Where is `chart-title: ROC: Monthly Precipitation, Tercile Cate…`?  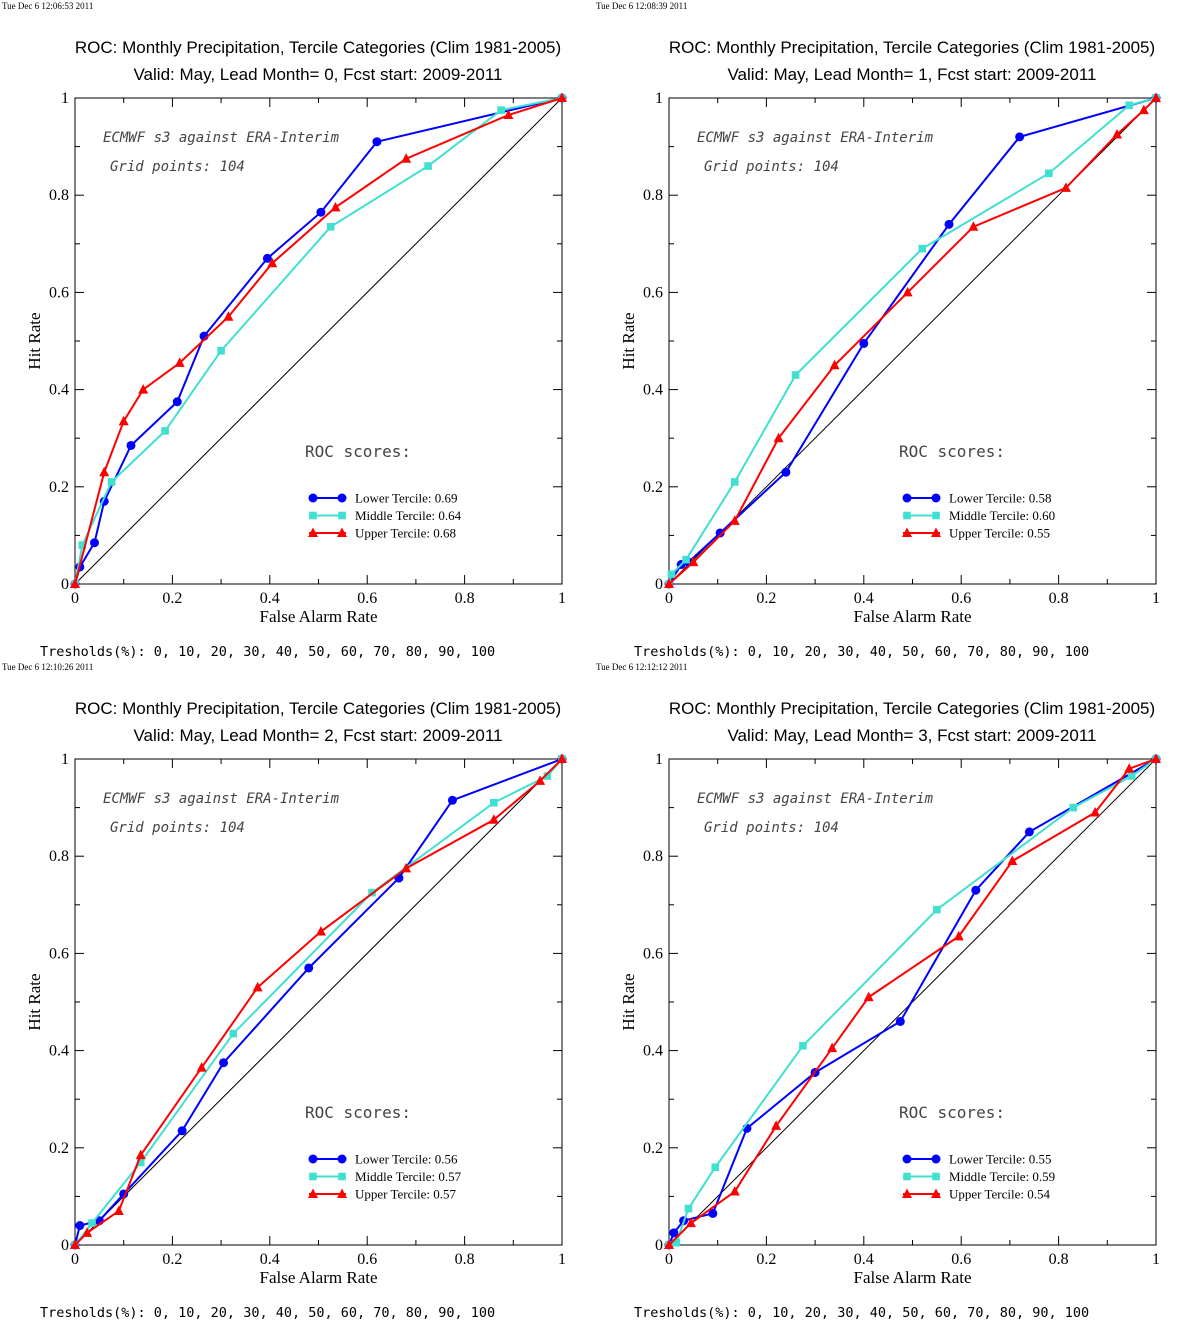
chart-title: ROC: Monthly Precipitation, Tercile Cate… is located at coordinates (912, 47).